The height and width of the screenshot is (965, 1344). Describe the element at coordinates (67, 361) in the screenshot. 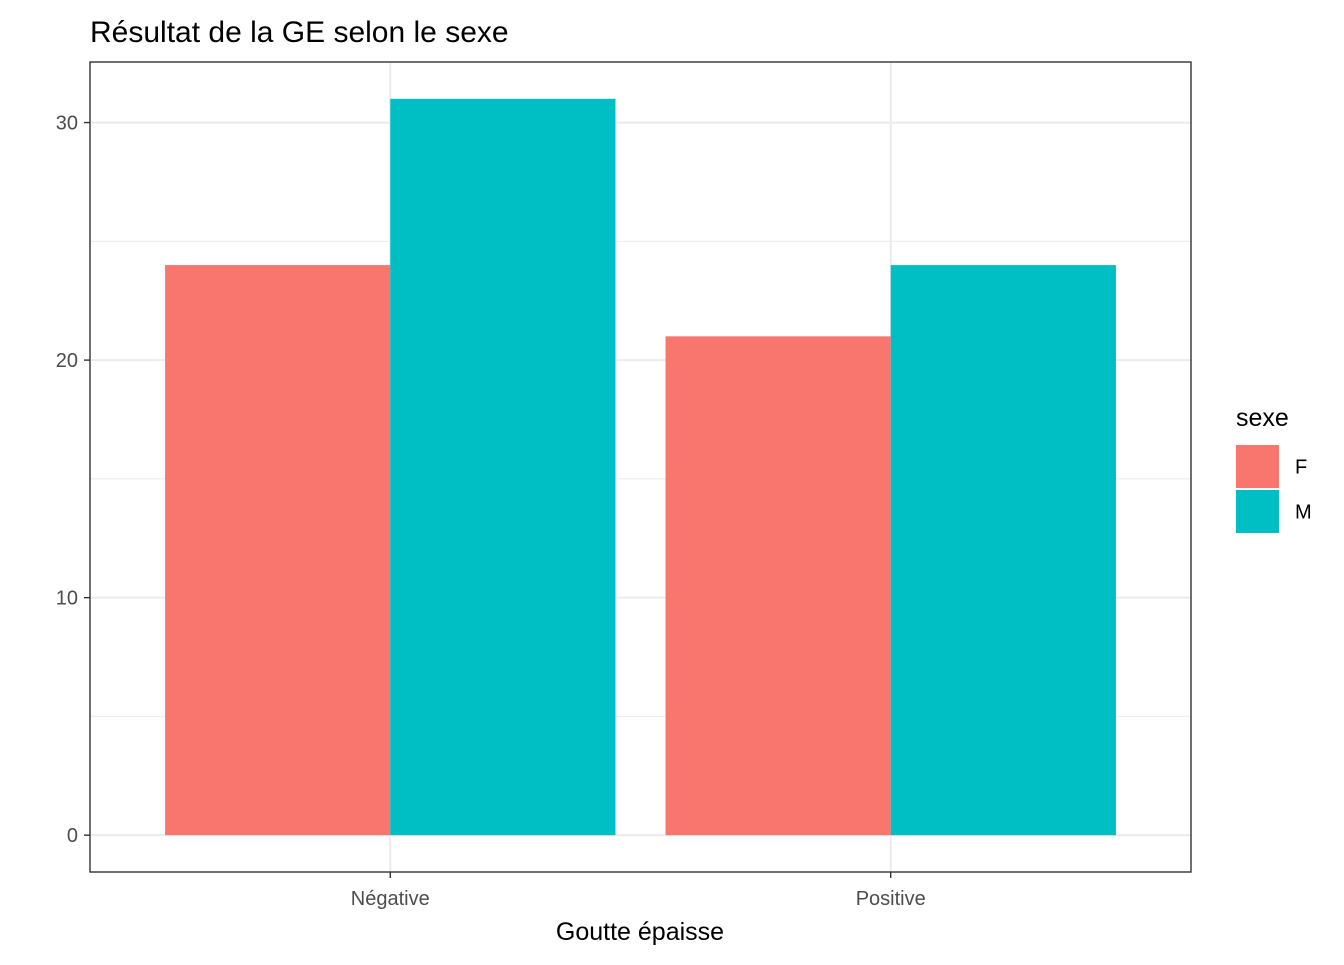

I see `y-tick-label: 20` at that location.